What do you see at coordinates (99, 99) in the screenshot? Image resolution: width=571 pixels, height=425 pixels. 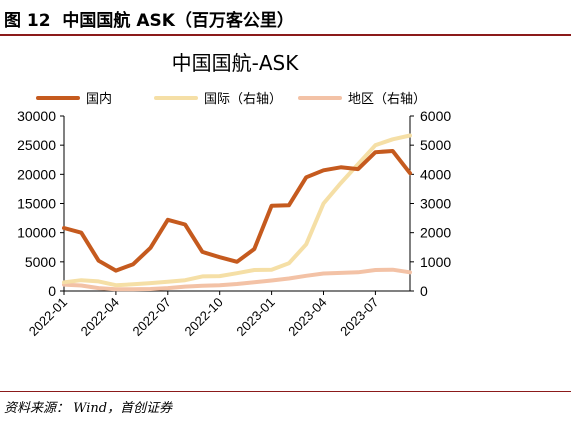 I see `legend-label-0: 国内` at bounding box center [99, 99].